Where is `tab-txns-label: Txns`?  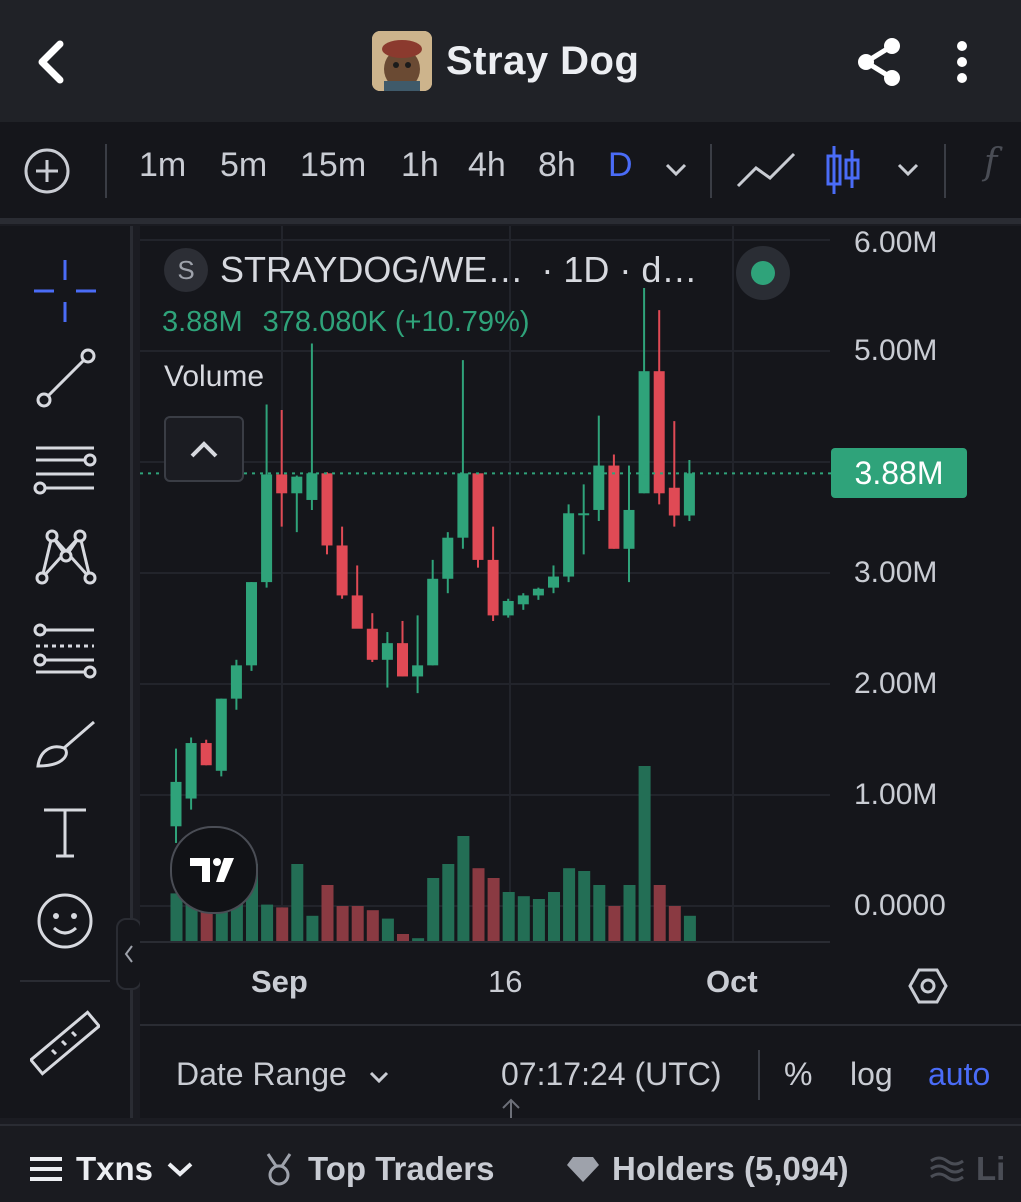
tab-txns-label: Txns is located at coordinates (115, 1168).